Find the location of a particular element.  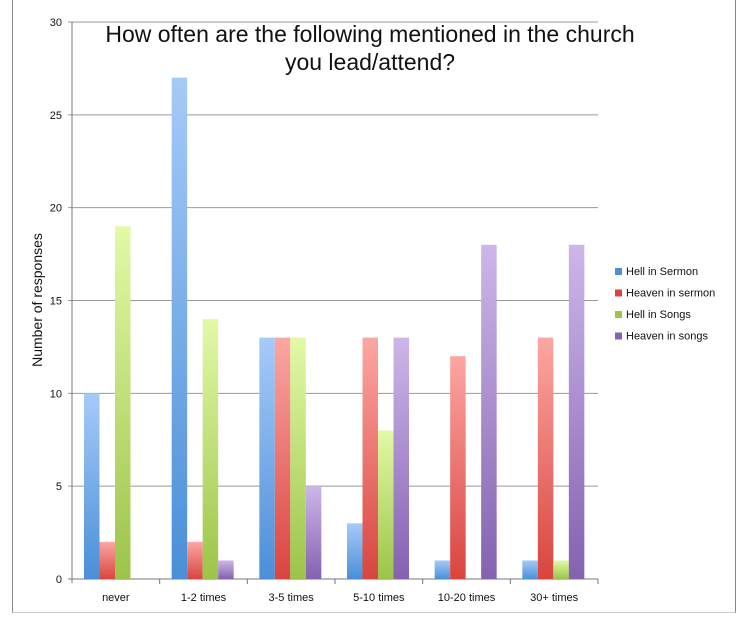

x-tick-label: 5-10 times is located at coordinates (379, 598).